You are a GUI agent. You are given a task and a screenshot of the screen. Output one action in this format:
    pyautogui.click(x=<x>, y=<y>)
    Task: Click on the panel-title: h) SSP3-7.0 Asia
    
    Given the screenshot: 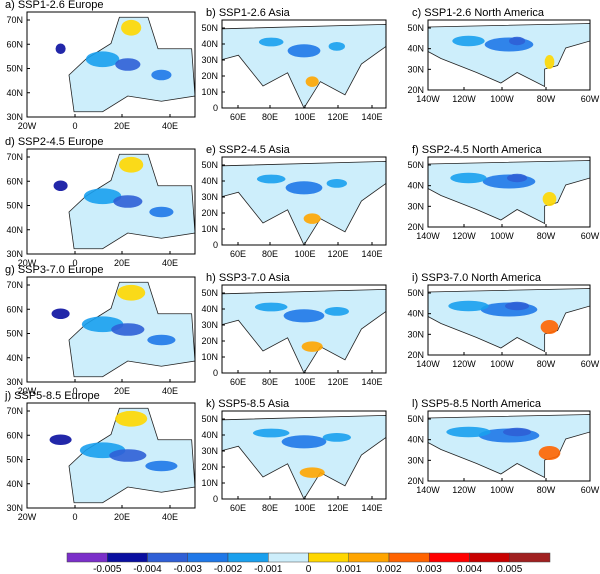 What is the action you would take?
    pyautogui.click(x=248, y=278)
    